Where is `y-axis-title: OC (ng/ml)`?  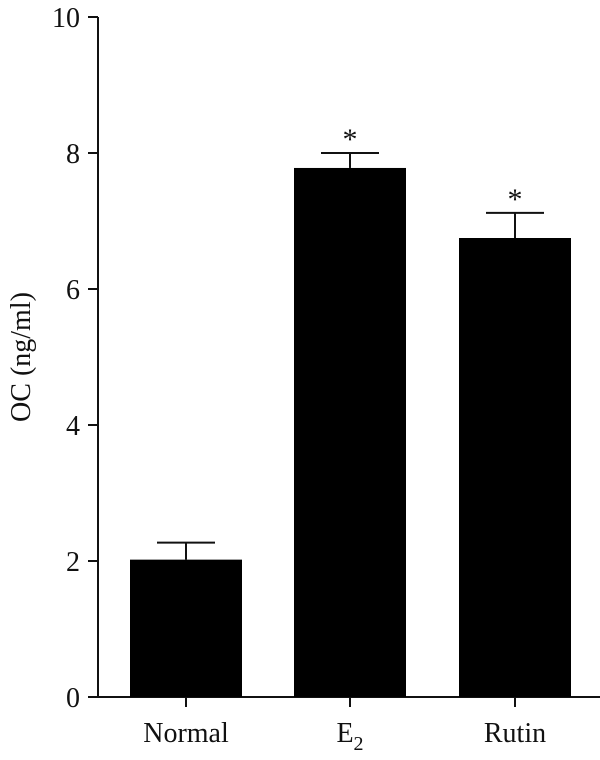 y-axis-title: OC (ng/ml) is located at coordinates (21, 357).